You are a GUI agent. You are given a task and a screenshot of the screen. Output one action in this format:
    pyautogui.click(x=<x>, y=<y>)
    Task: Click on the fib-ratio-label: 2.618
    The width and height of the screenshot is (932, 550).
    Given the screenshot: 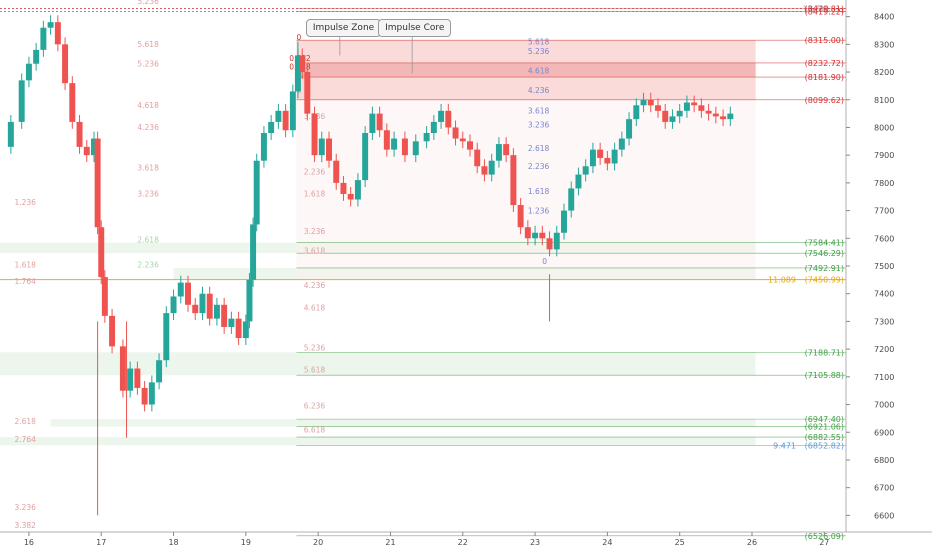 What is the action you would take?
    pyautogui.click(x=25, y=421)
    